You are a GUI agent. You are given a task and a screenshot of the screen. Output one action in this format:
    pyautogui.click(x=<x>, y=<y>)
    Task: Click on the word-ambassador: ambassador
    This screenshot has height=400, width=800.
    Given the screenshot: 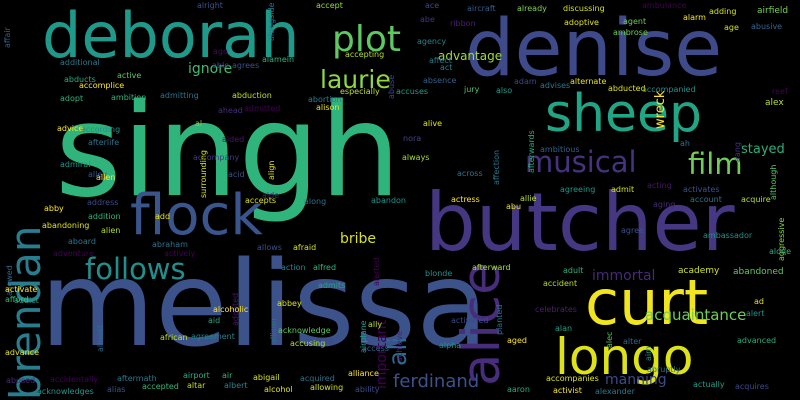 What is the action you would take?
    pyautogui.click(x=728, y=235)
    